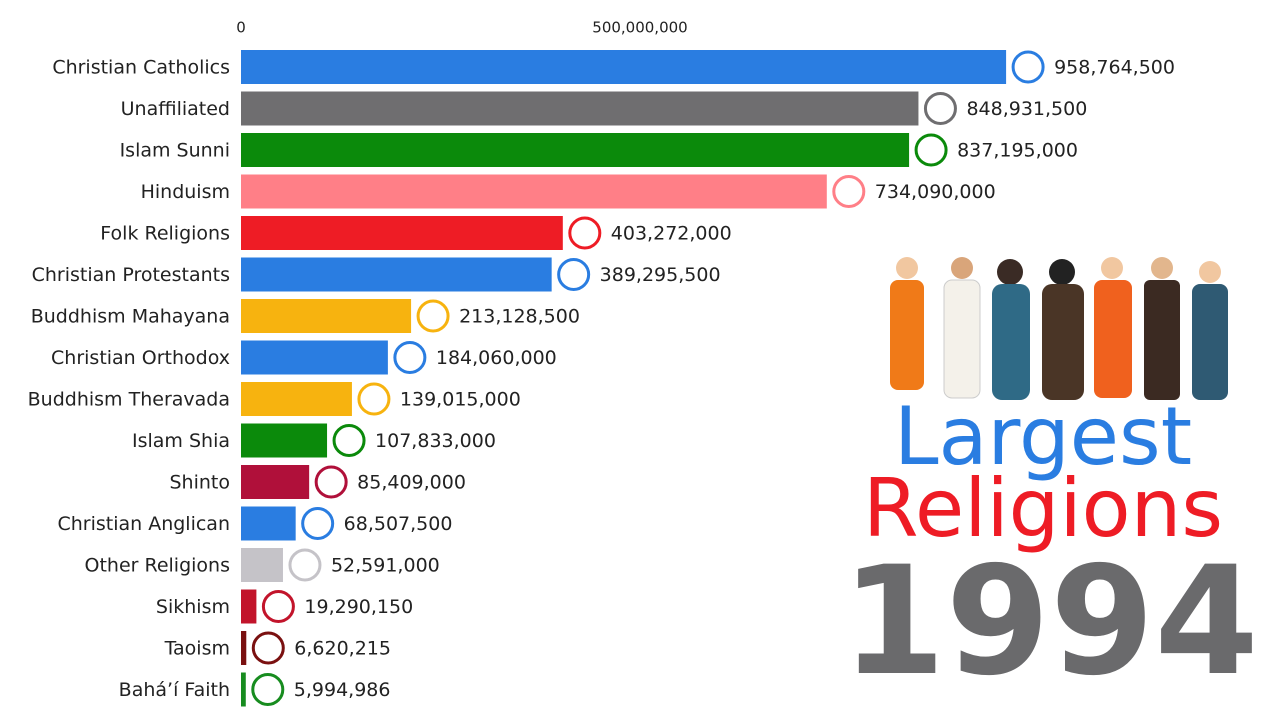  Describe the element at coordinates (398, 524) in the screenshot. I see `value-label: 68,507,500` at that location.